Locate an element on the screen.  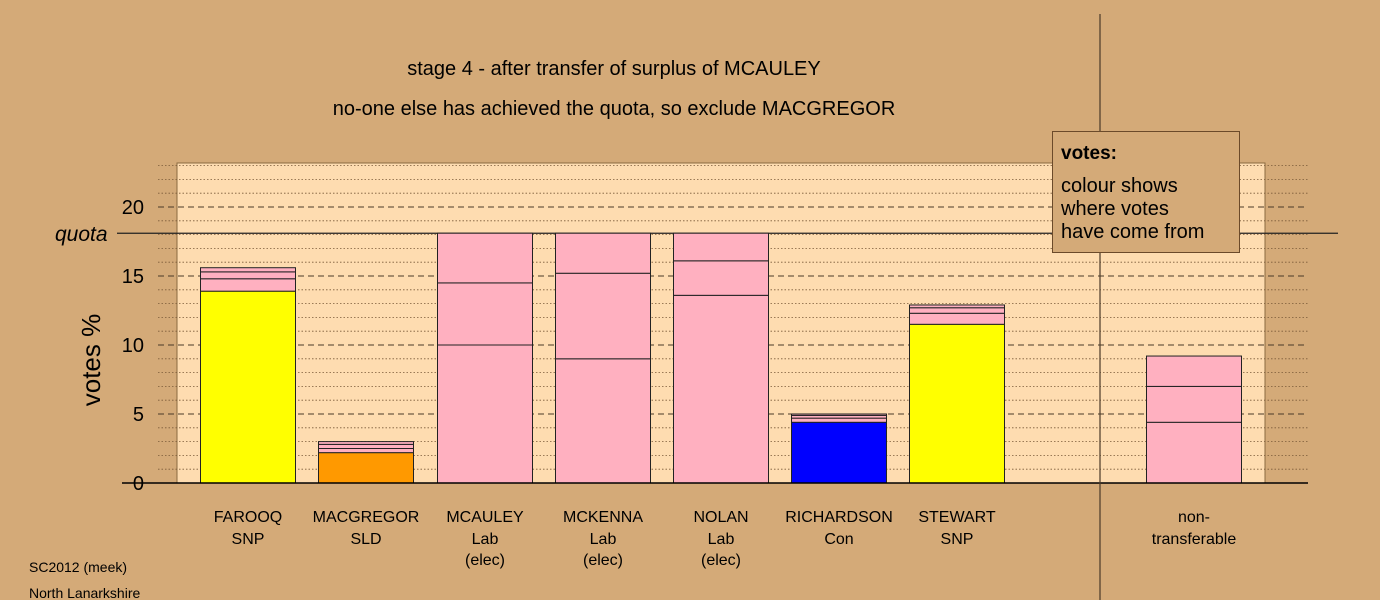
footer-region: North Lanarkshire is located at coordinates (84, 592).